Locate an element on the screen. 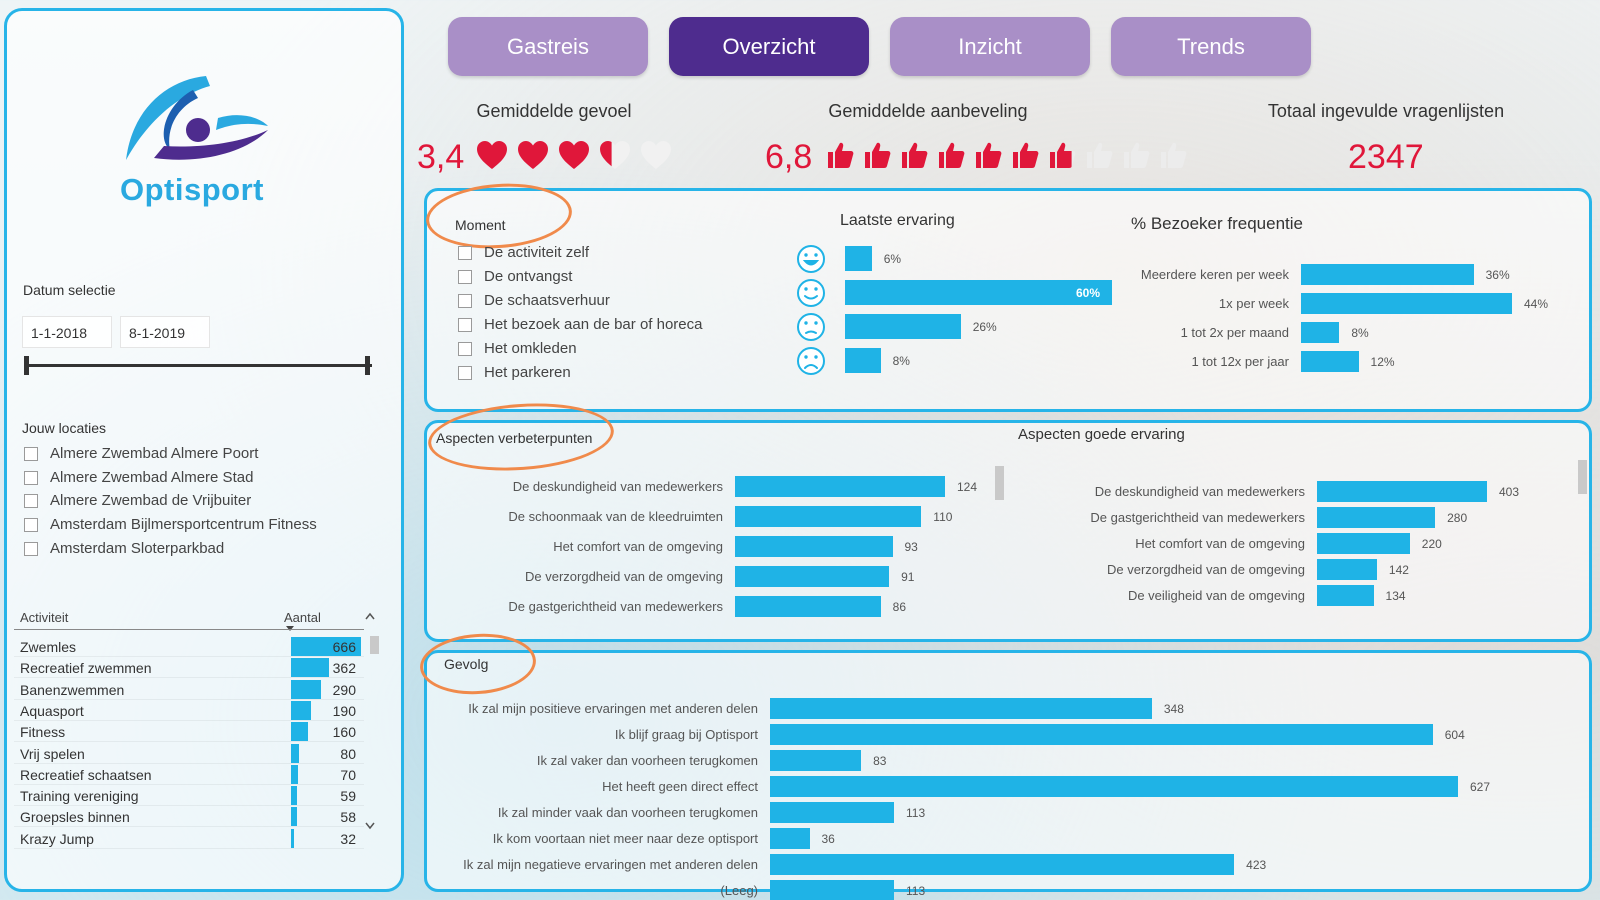 This screenshot has height=900, width=1600. moment-option: Het bezoek aan de bar of horeca is located at coordinates (580, 324).